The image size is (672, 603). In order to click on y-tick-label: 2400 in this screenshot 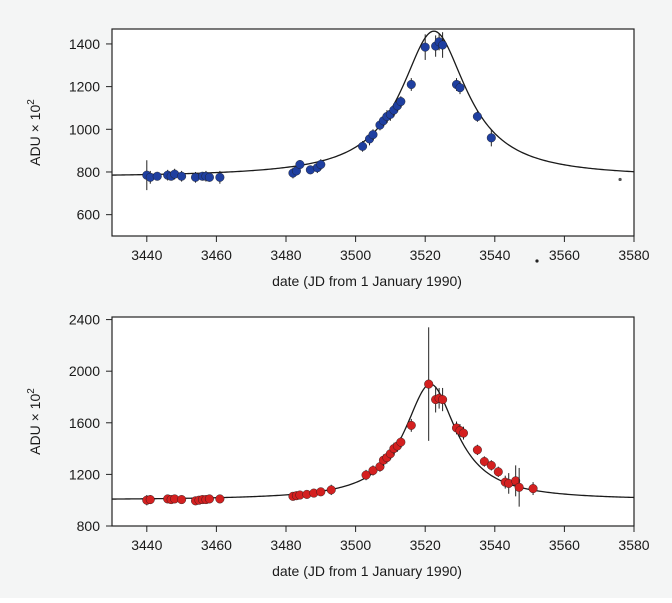, I will do `click(84, 320)`.